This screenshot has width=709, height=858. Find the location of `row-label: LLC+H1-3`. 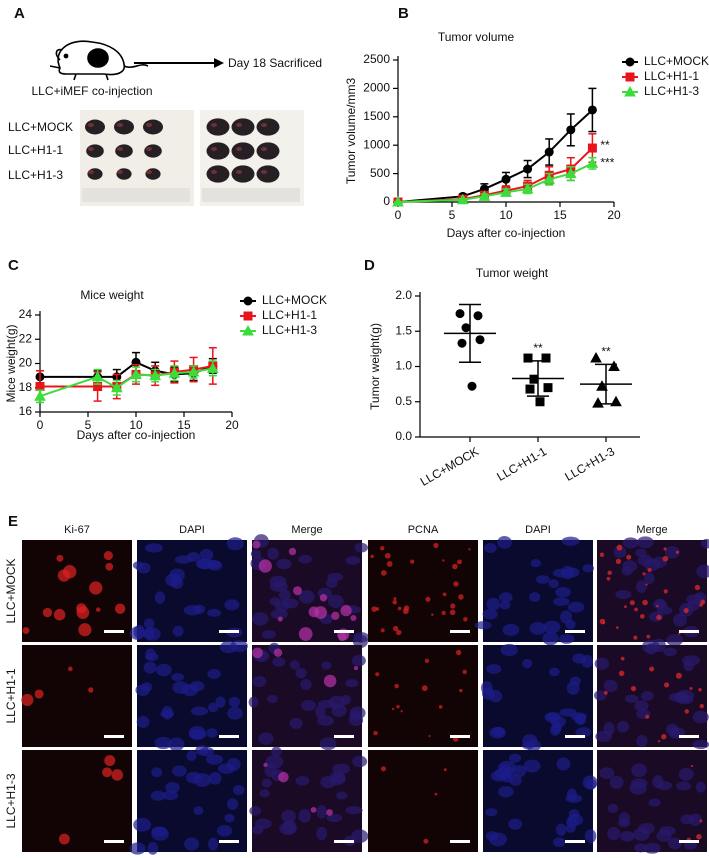

row-label: LLC+H1-3 is located at coordinates (35, 175).